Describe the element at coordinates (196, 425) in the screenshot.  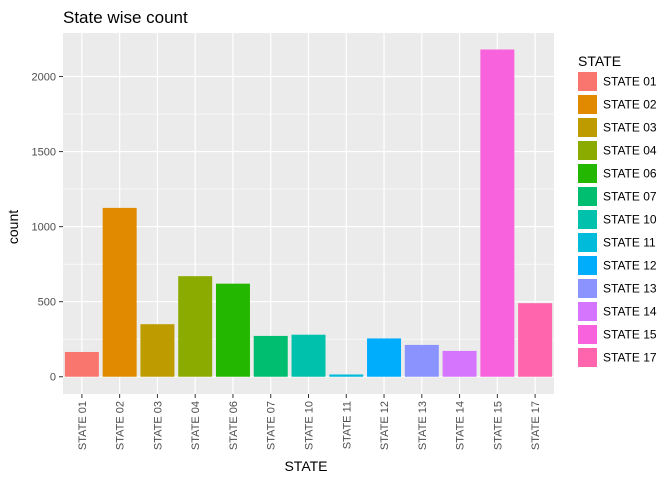
I see `x-tick-label: STATE 04` at that location.